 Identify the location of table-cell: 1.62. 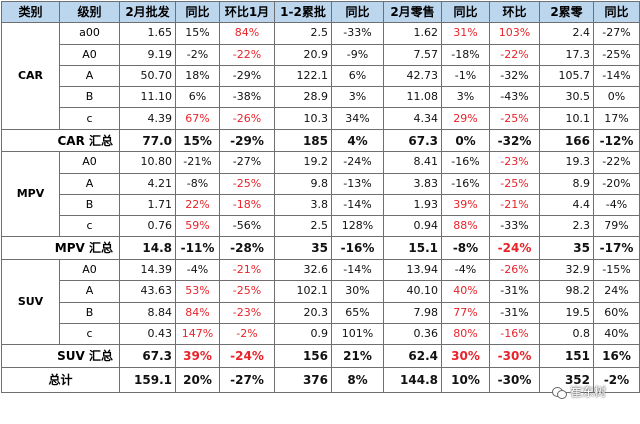
(412, 33).